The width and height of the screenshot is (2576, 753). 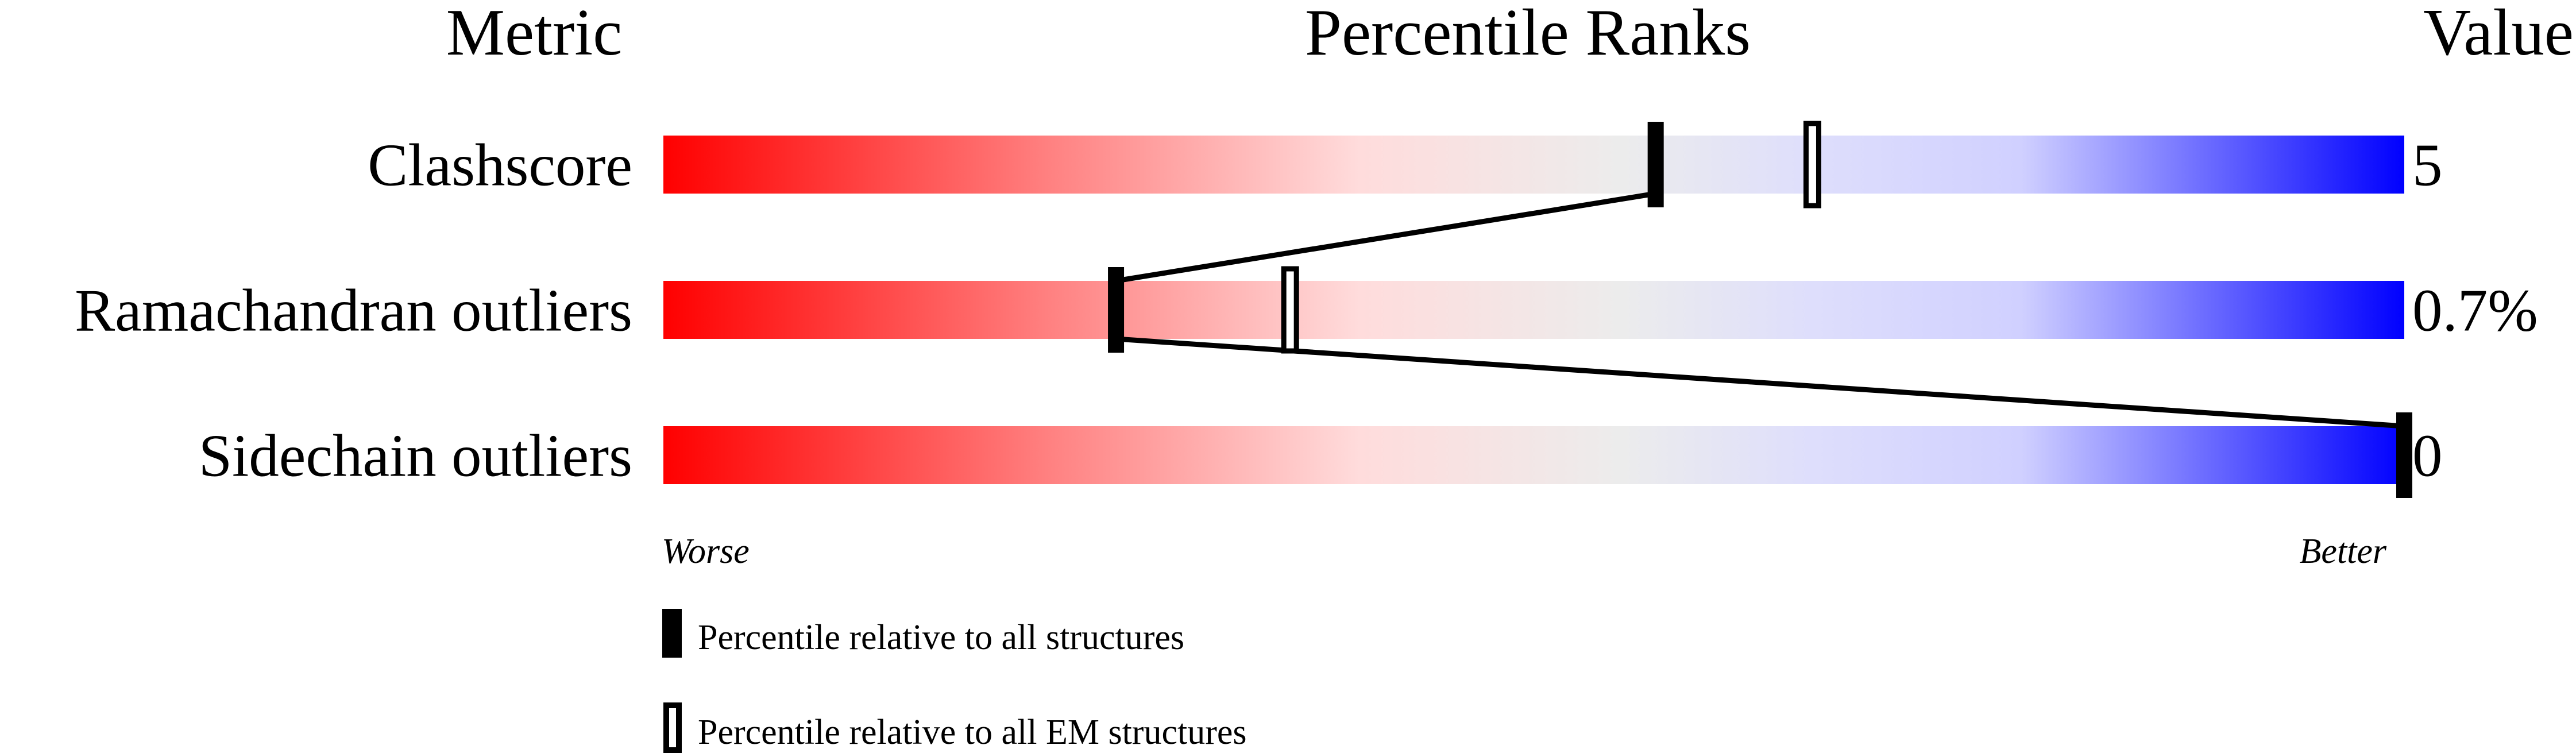 What do you see at coordinates (500, 166) in the screenshot?
I see `metric-label: Clashscore` at bounding box center [500, 166].